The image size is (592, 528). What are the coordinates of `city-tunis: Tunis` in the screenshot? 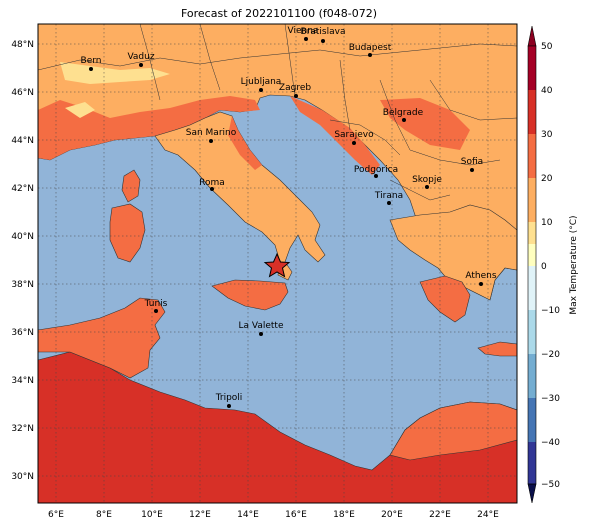 It's located at (156, 306).